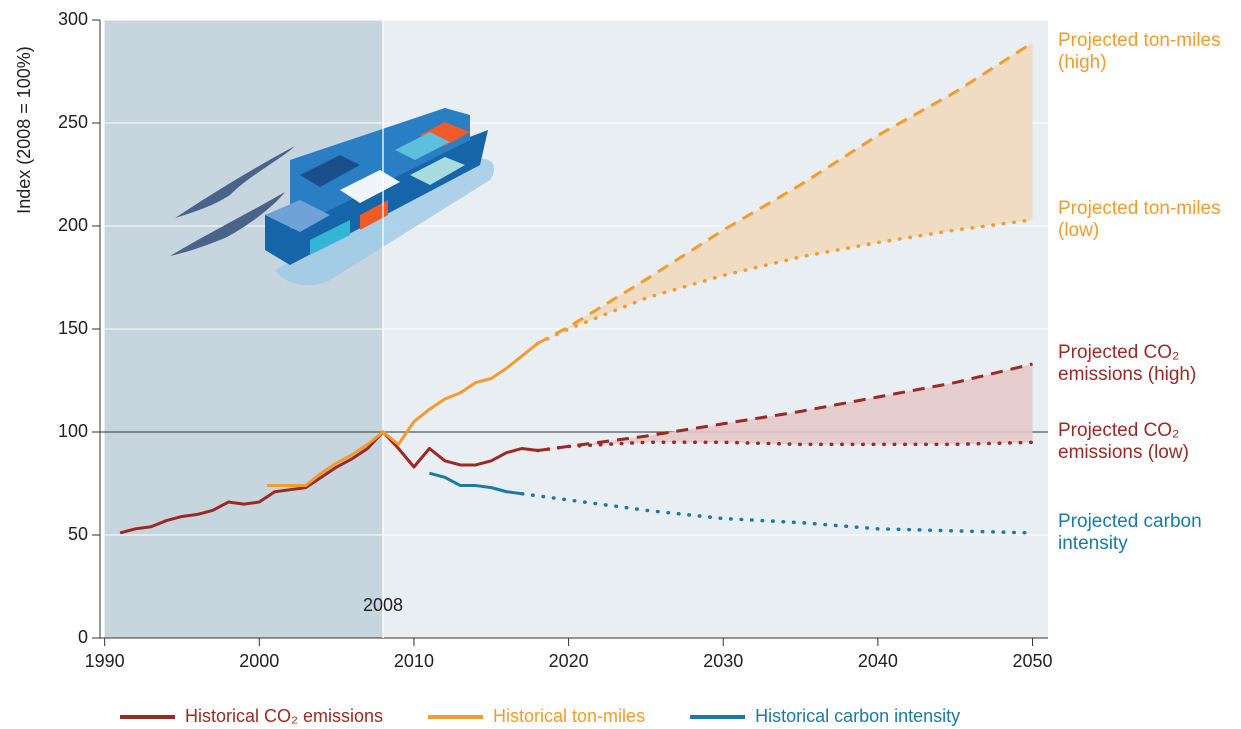  What do you see at coordinates (105, 661) in the screenshot?
I see `x-tick-label: 1990` at bounding box center [105, 661].